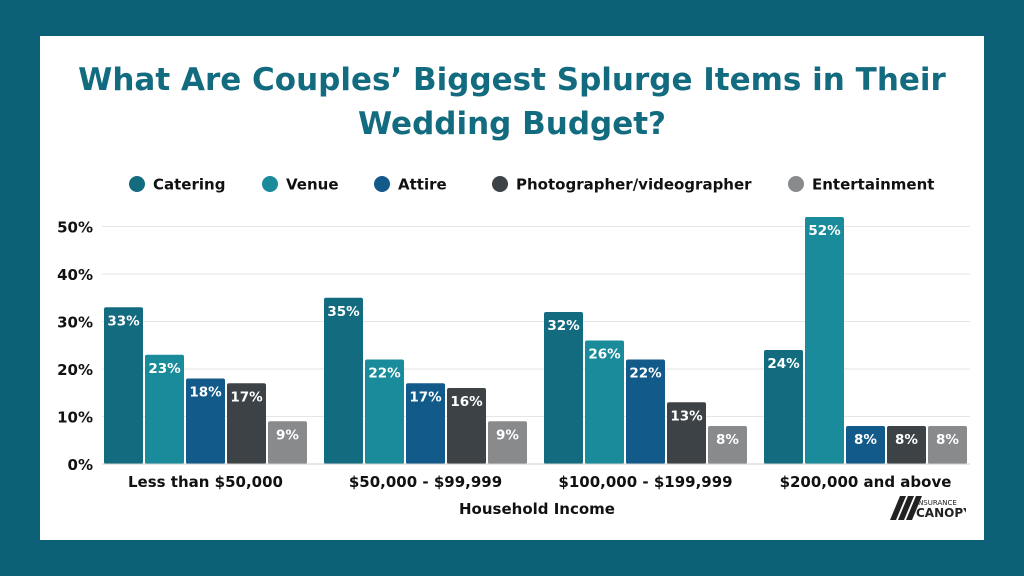 The image size is (1024, 576). What do you see at coordinates (866, 482) in the screenshot?
I see `x-category-label: $200,000 and above` at bounding box center [866, 482].